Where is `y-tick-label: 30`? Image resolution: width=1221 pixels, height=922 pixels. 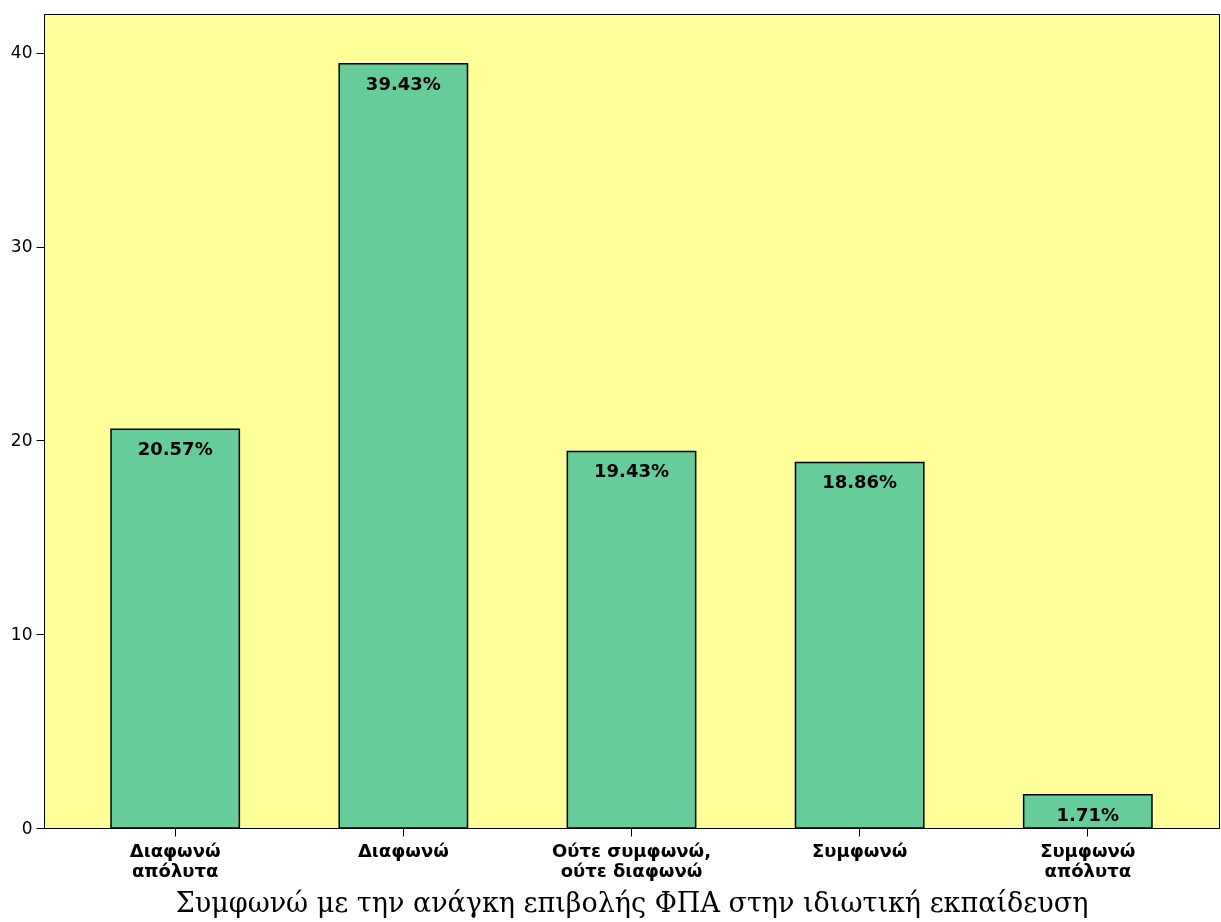
y-tick-label: 30 is located at coordinates (21, 246).